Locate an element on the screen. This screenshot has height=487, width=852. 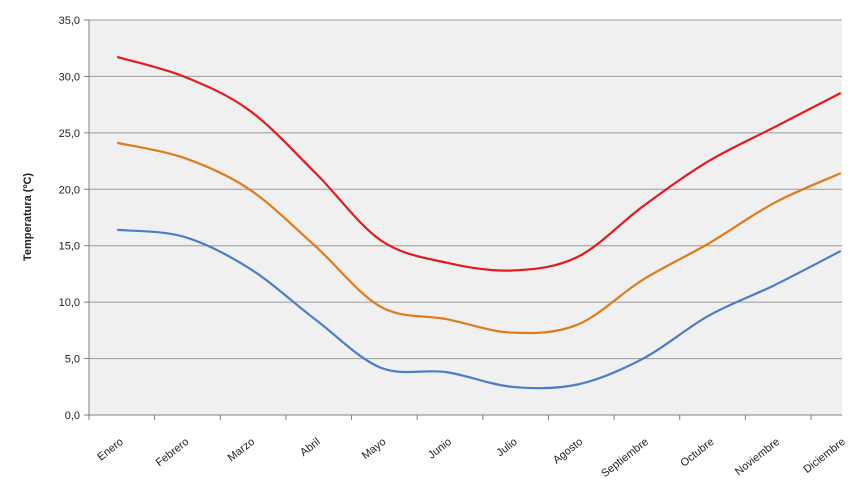
x-tick-label: Julio is located at coordinates (506, 447).